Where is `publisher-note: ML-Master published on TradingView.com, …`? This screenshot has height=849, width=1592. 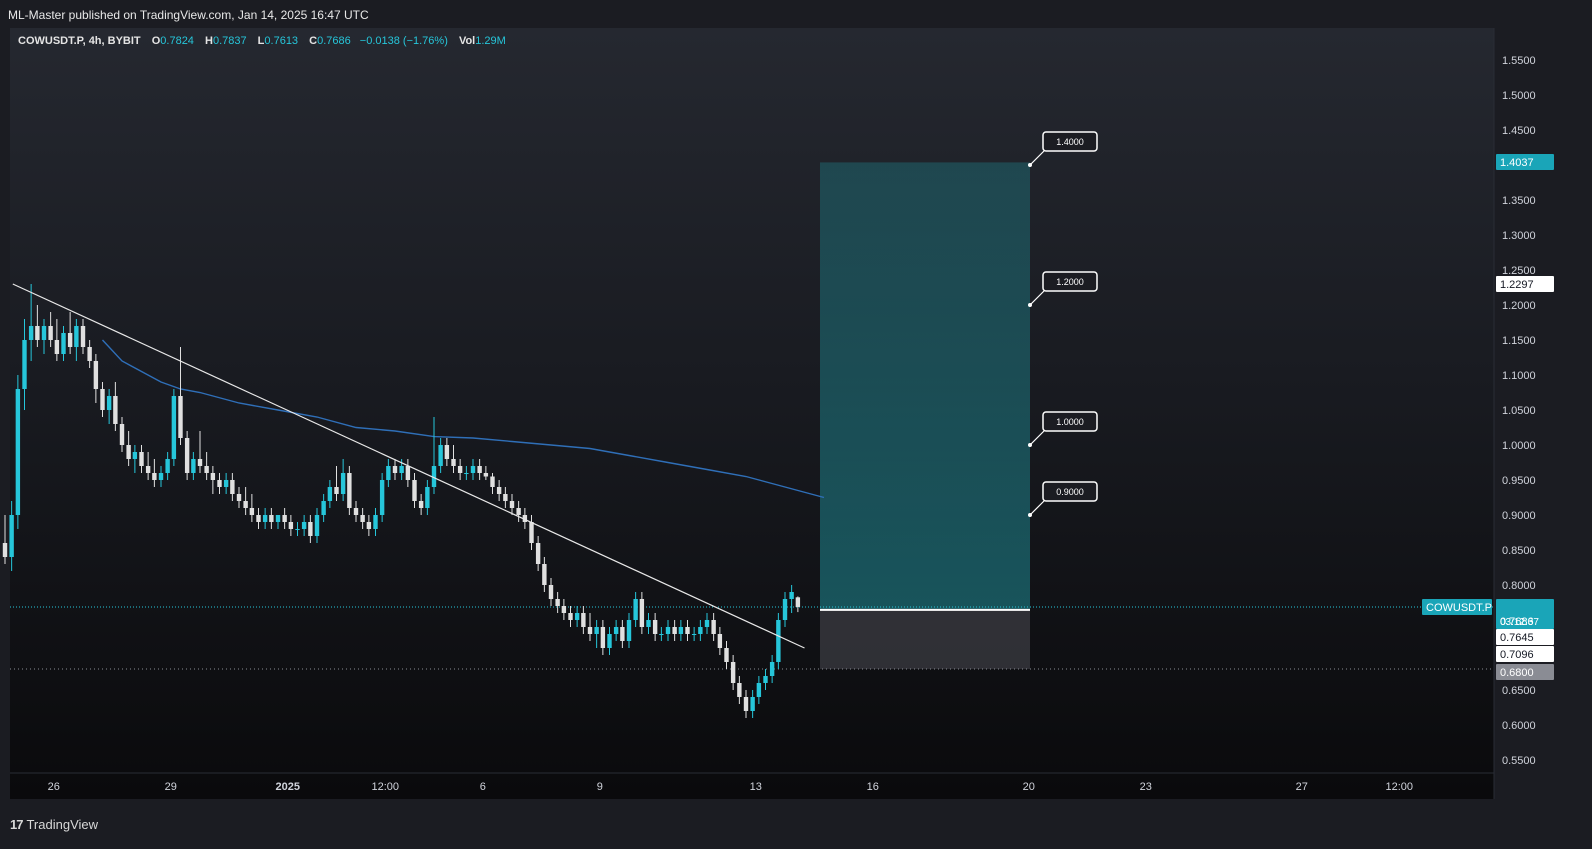
publisher-note: ML-Master published on TradingView.com, … is located at coordinates (188, 15).